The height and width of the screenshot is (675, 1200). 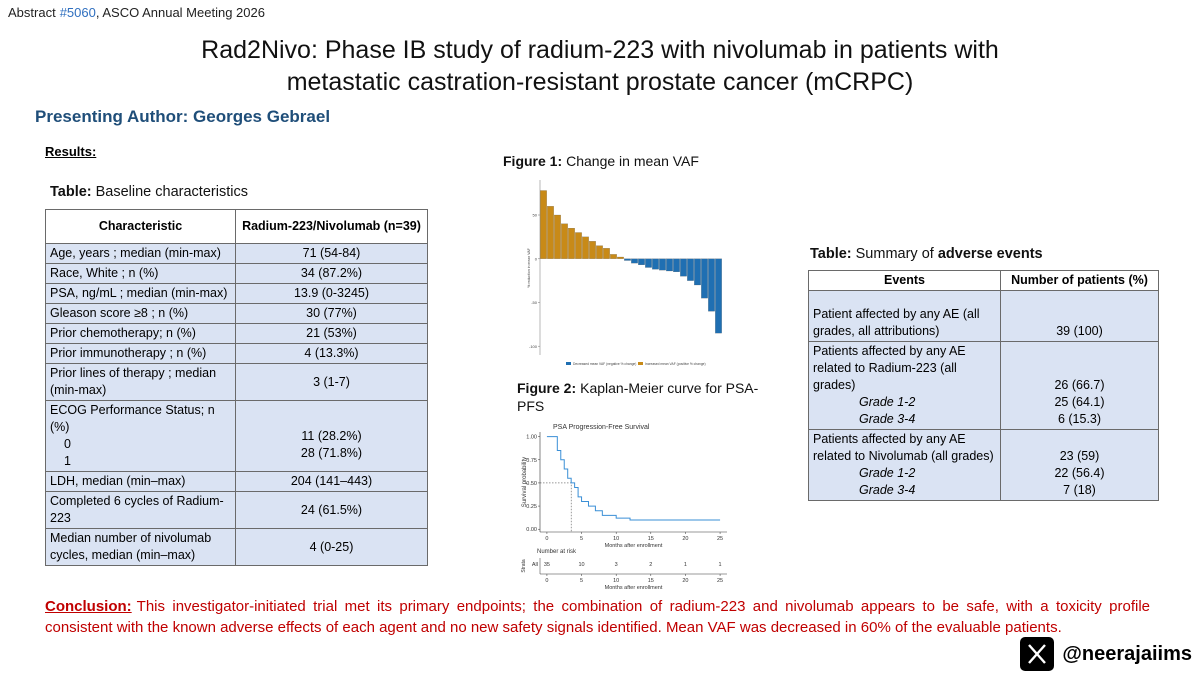 What do you see at coordinates (633, 478) in the screenshot?
I see `survival-curve` at bounding box center [633, 478].